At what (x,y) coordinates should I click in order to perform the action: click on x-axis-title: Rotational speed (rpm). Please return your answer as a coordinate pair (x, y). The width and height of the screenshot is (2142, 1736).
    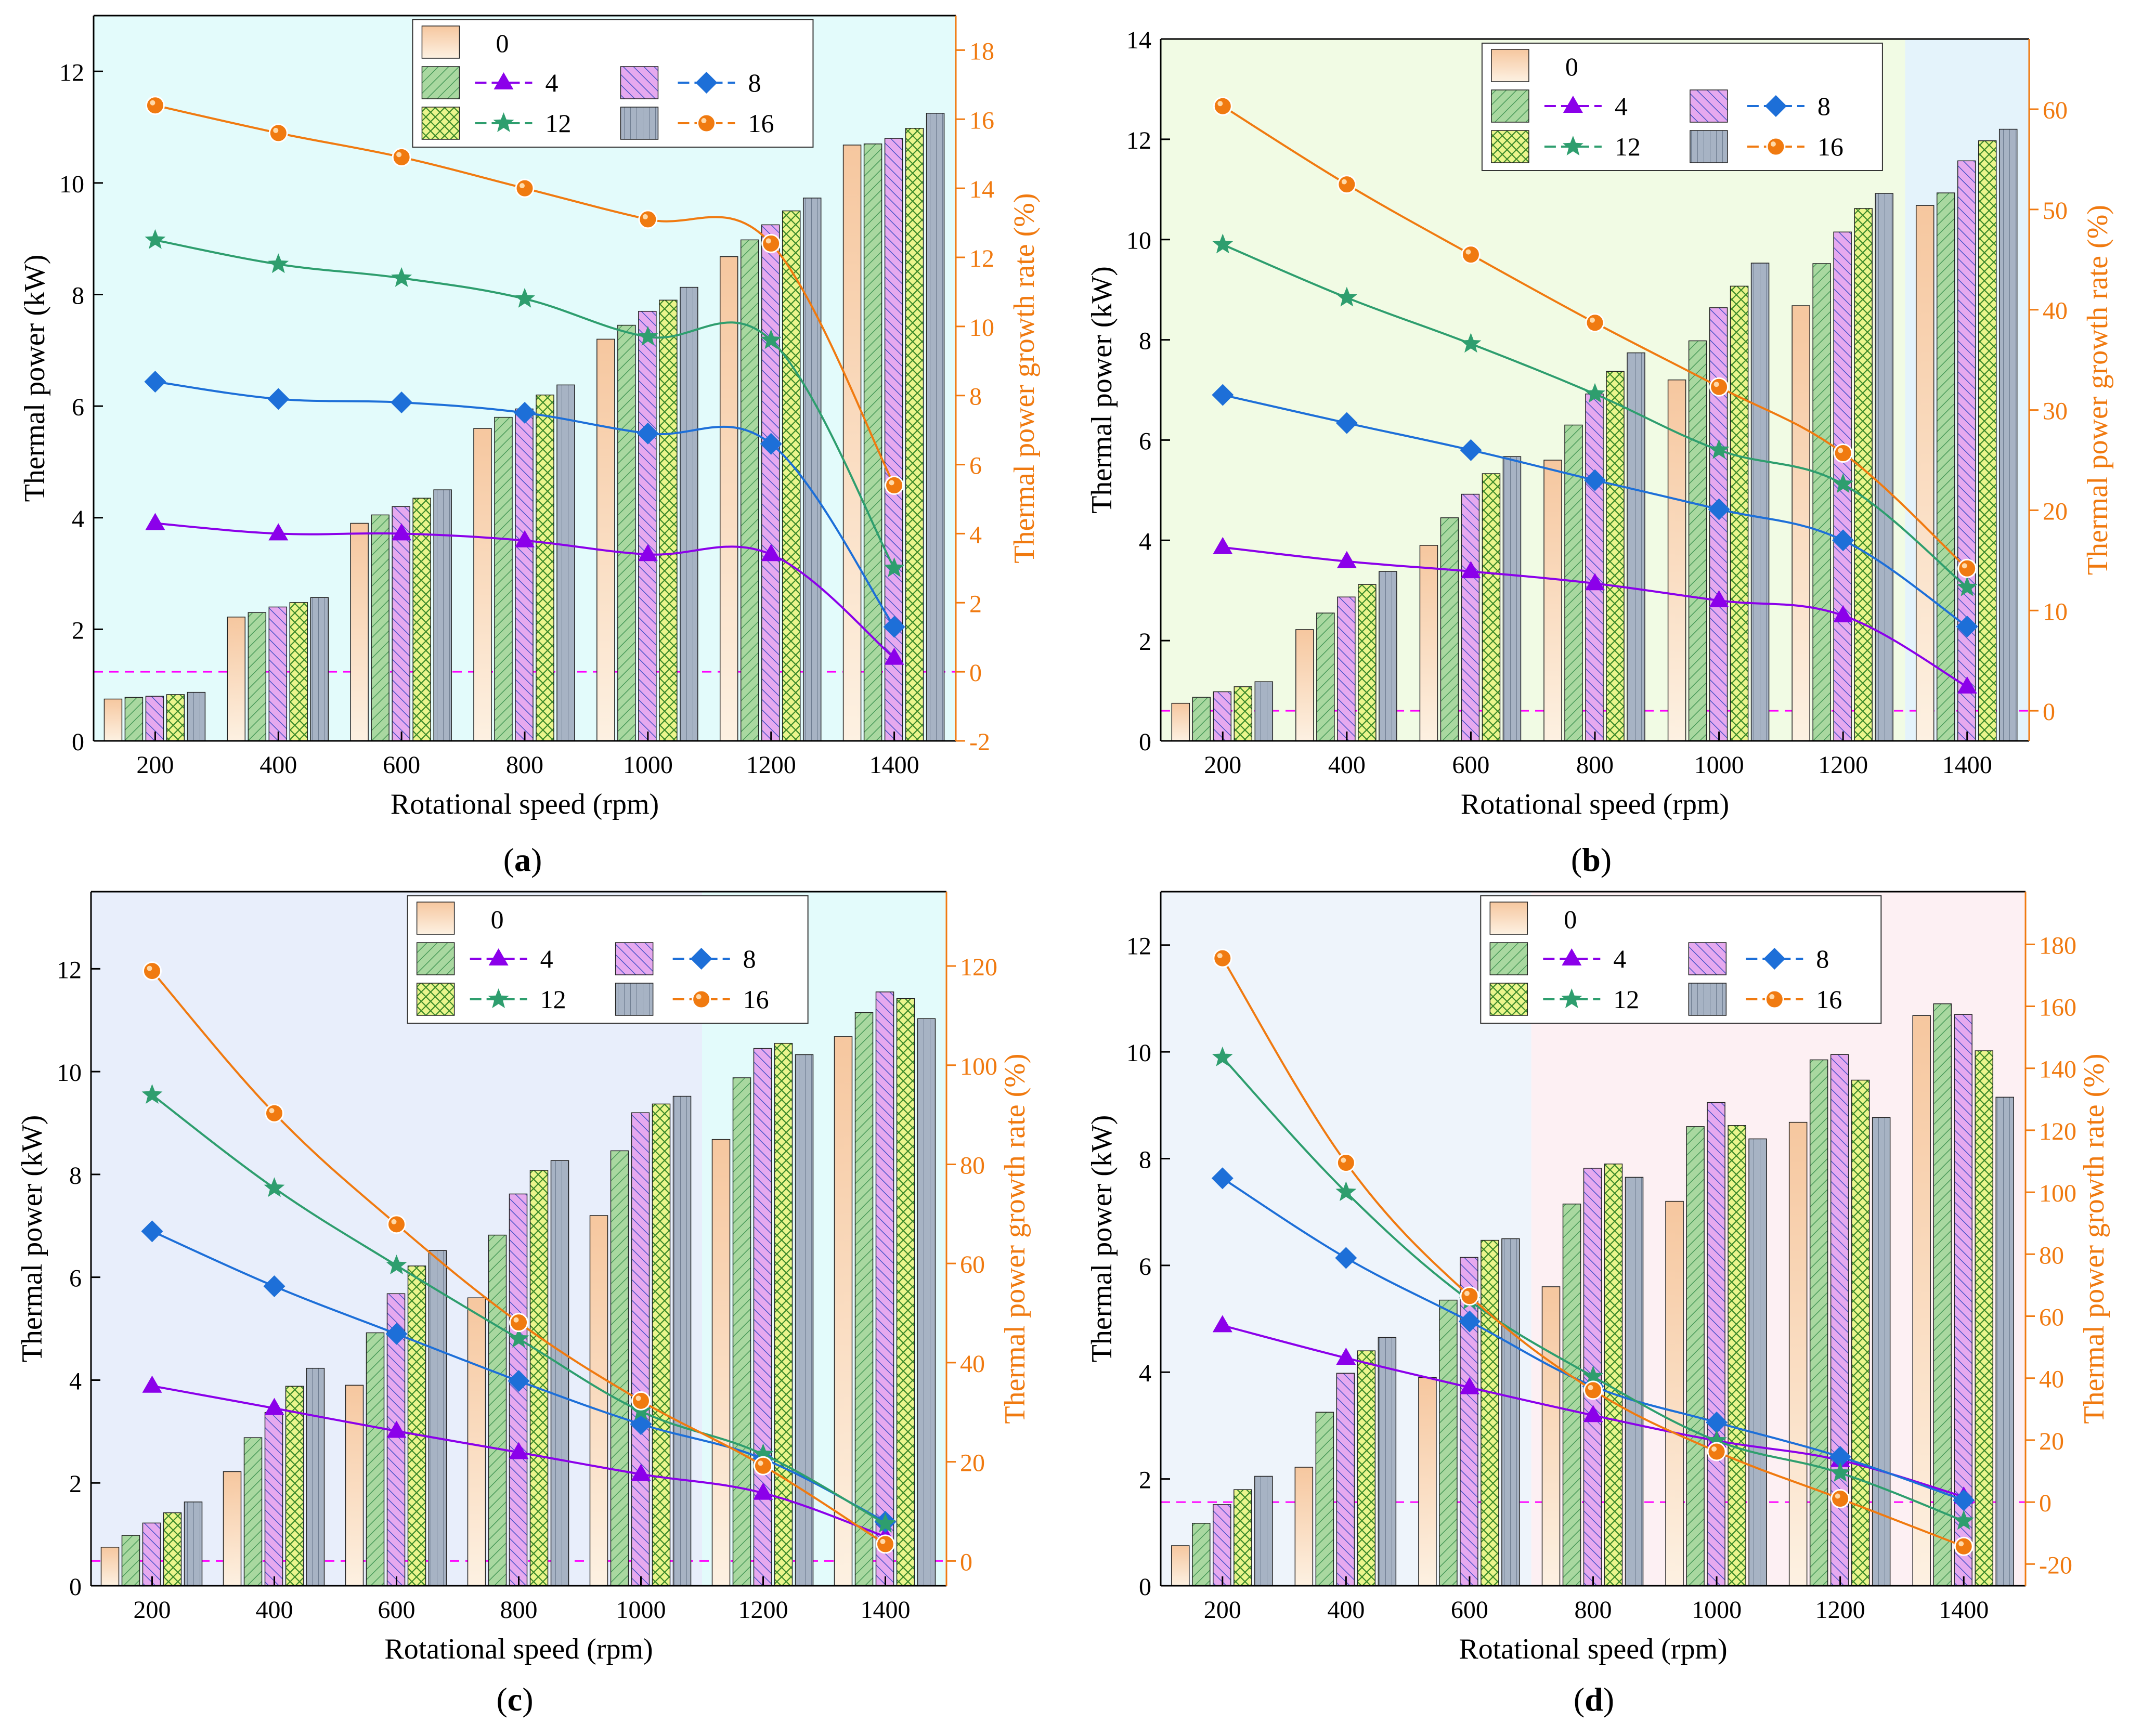
    Looking at the image, I should click on (1593, 1649).